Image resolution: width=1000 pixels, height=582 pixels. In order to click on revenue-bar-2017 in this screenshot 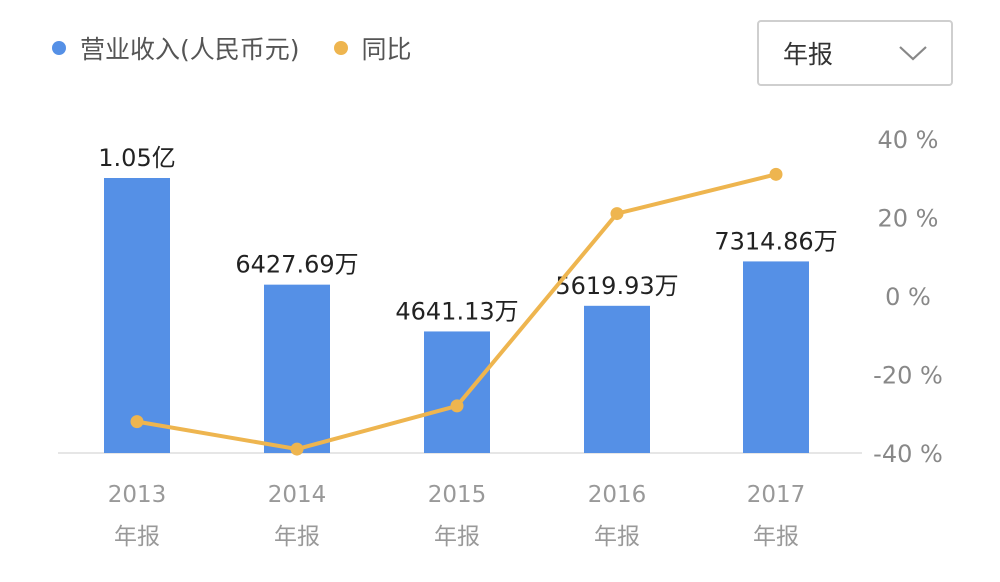, I will do `click(776, 357)`.